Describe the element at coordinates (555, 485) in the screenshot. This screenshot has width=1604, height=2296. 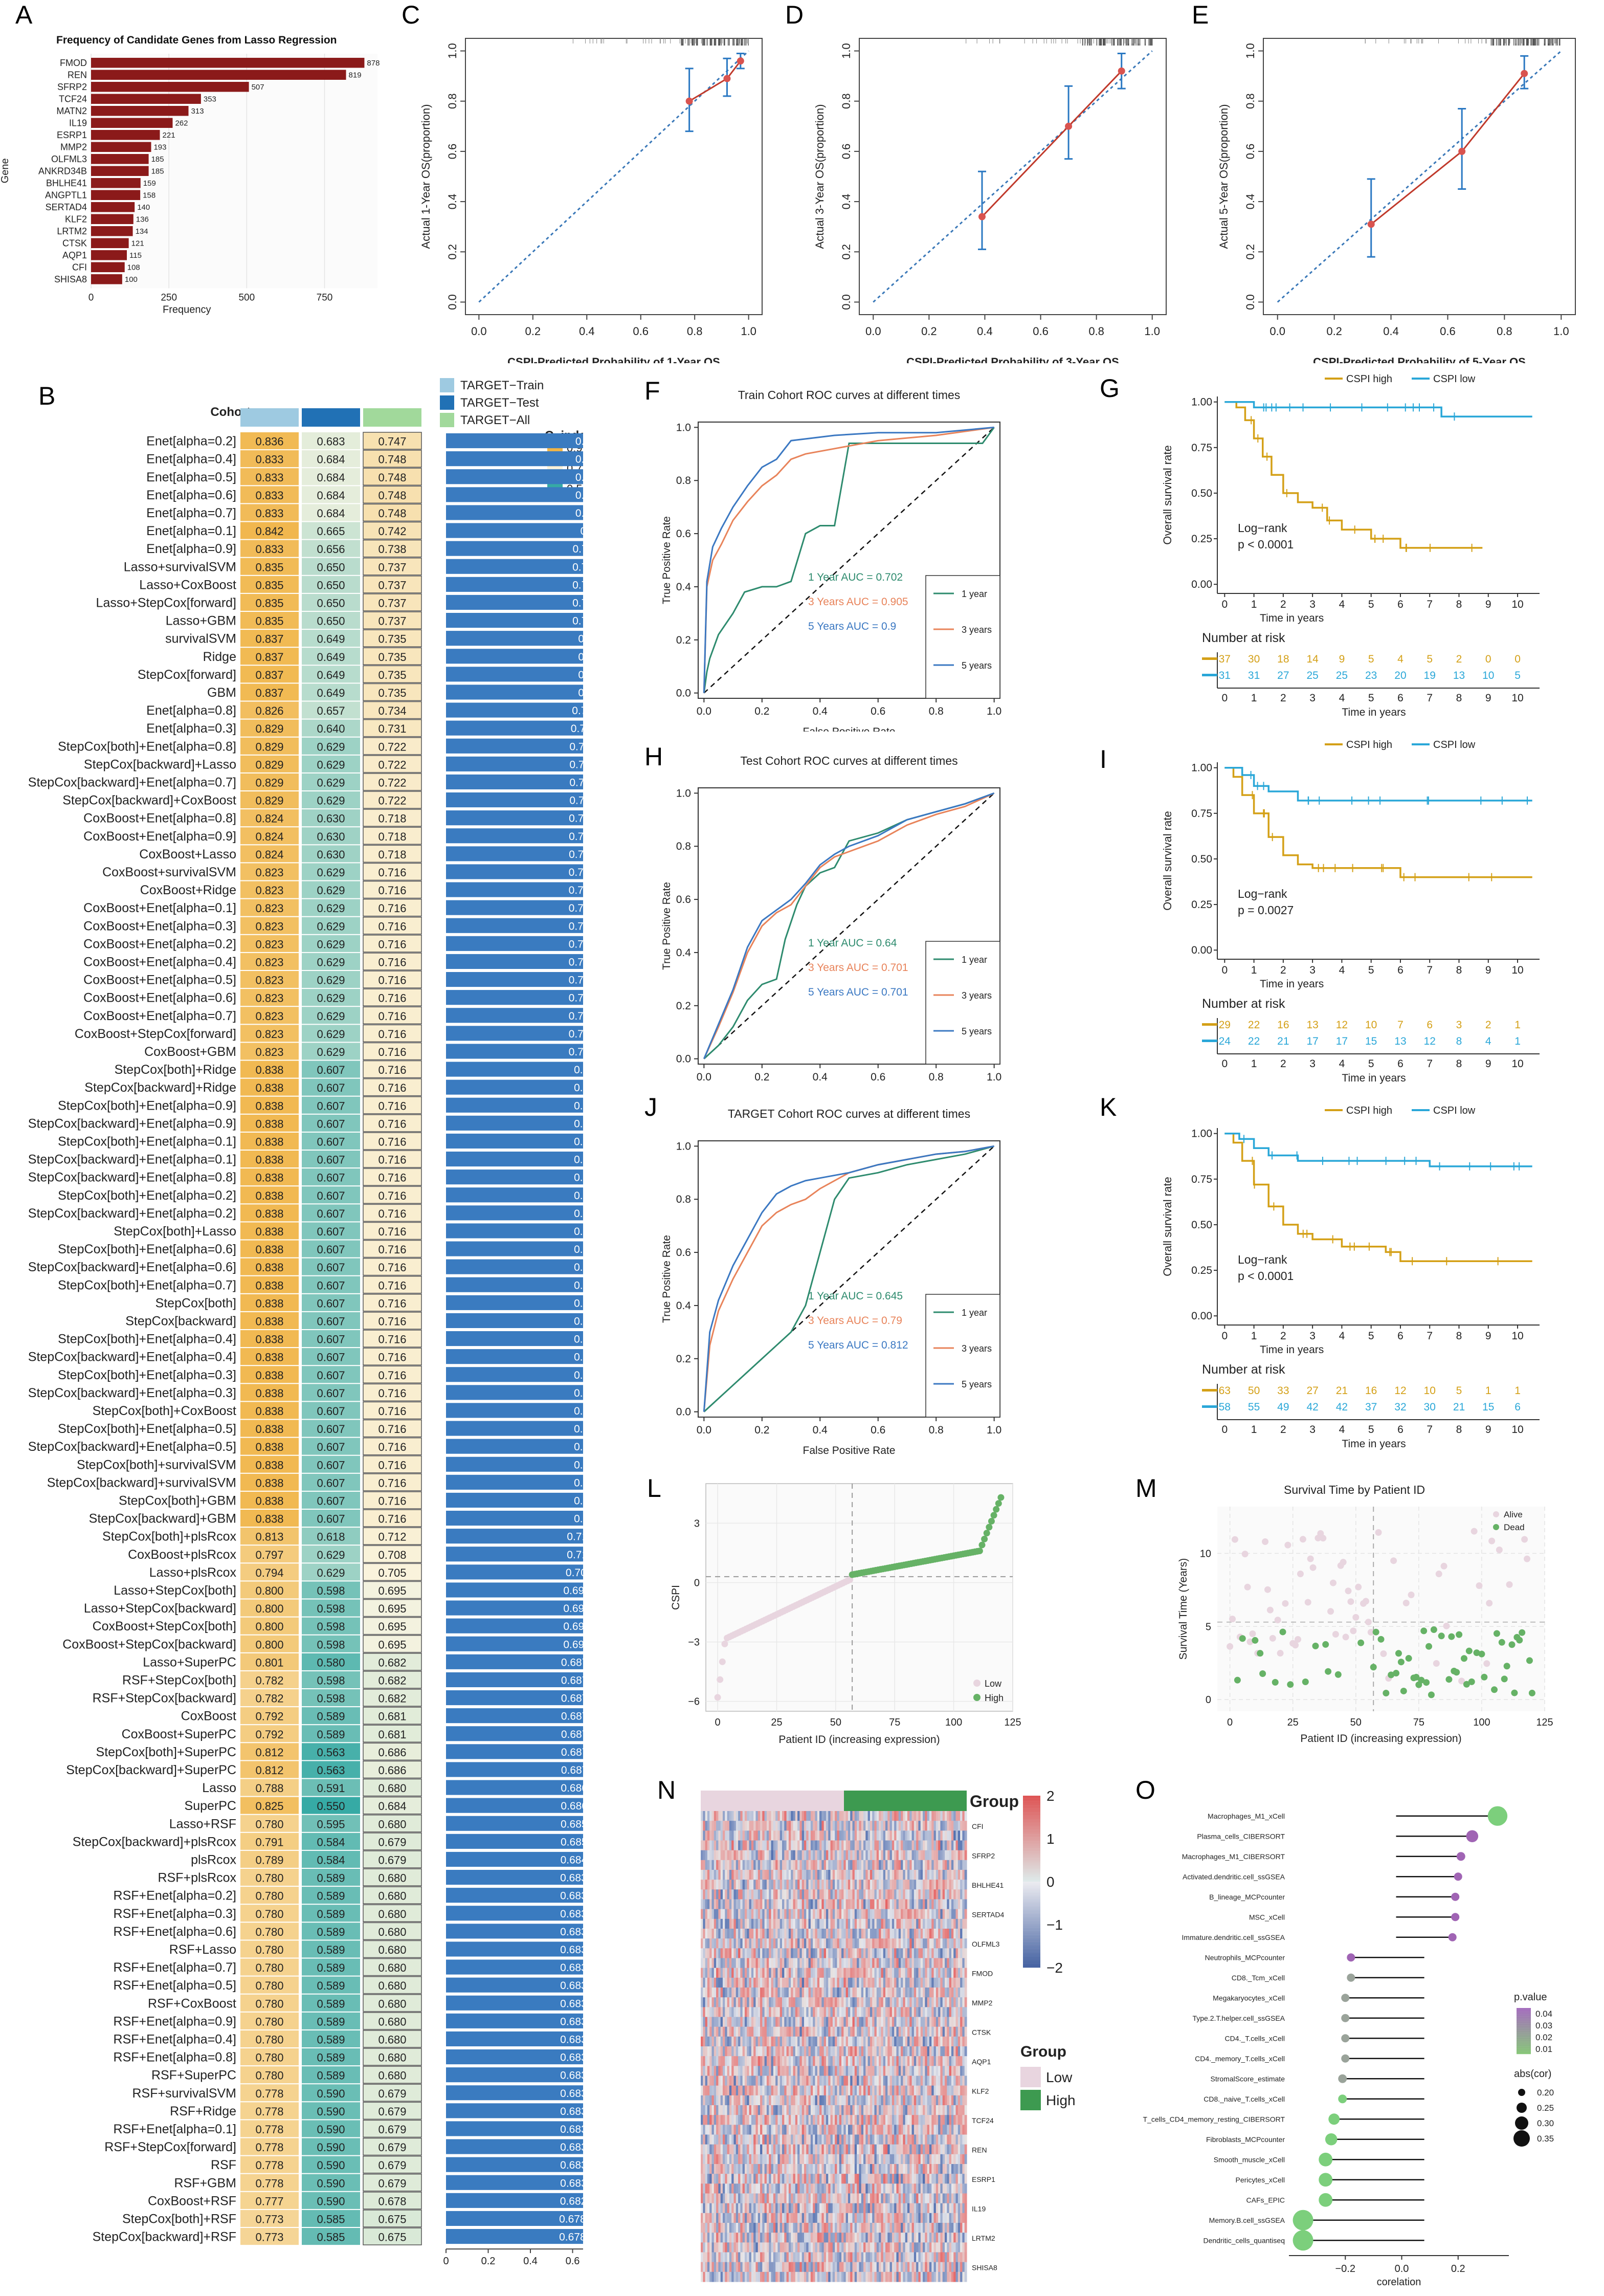
I see `scale-gradient` at that location.